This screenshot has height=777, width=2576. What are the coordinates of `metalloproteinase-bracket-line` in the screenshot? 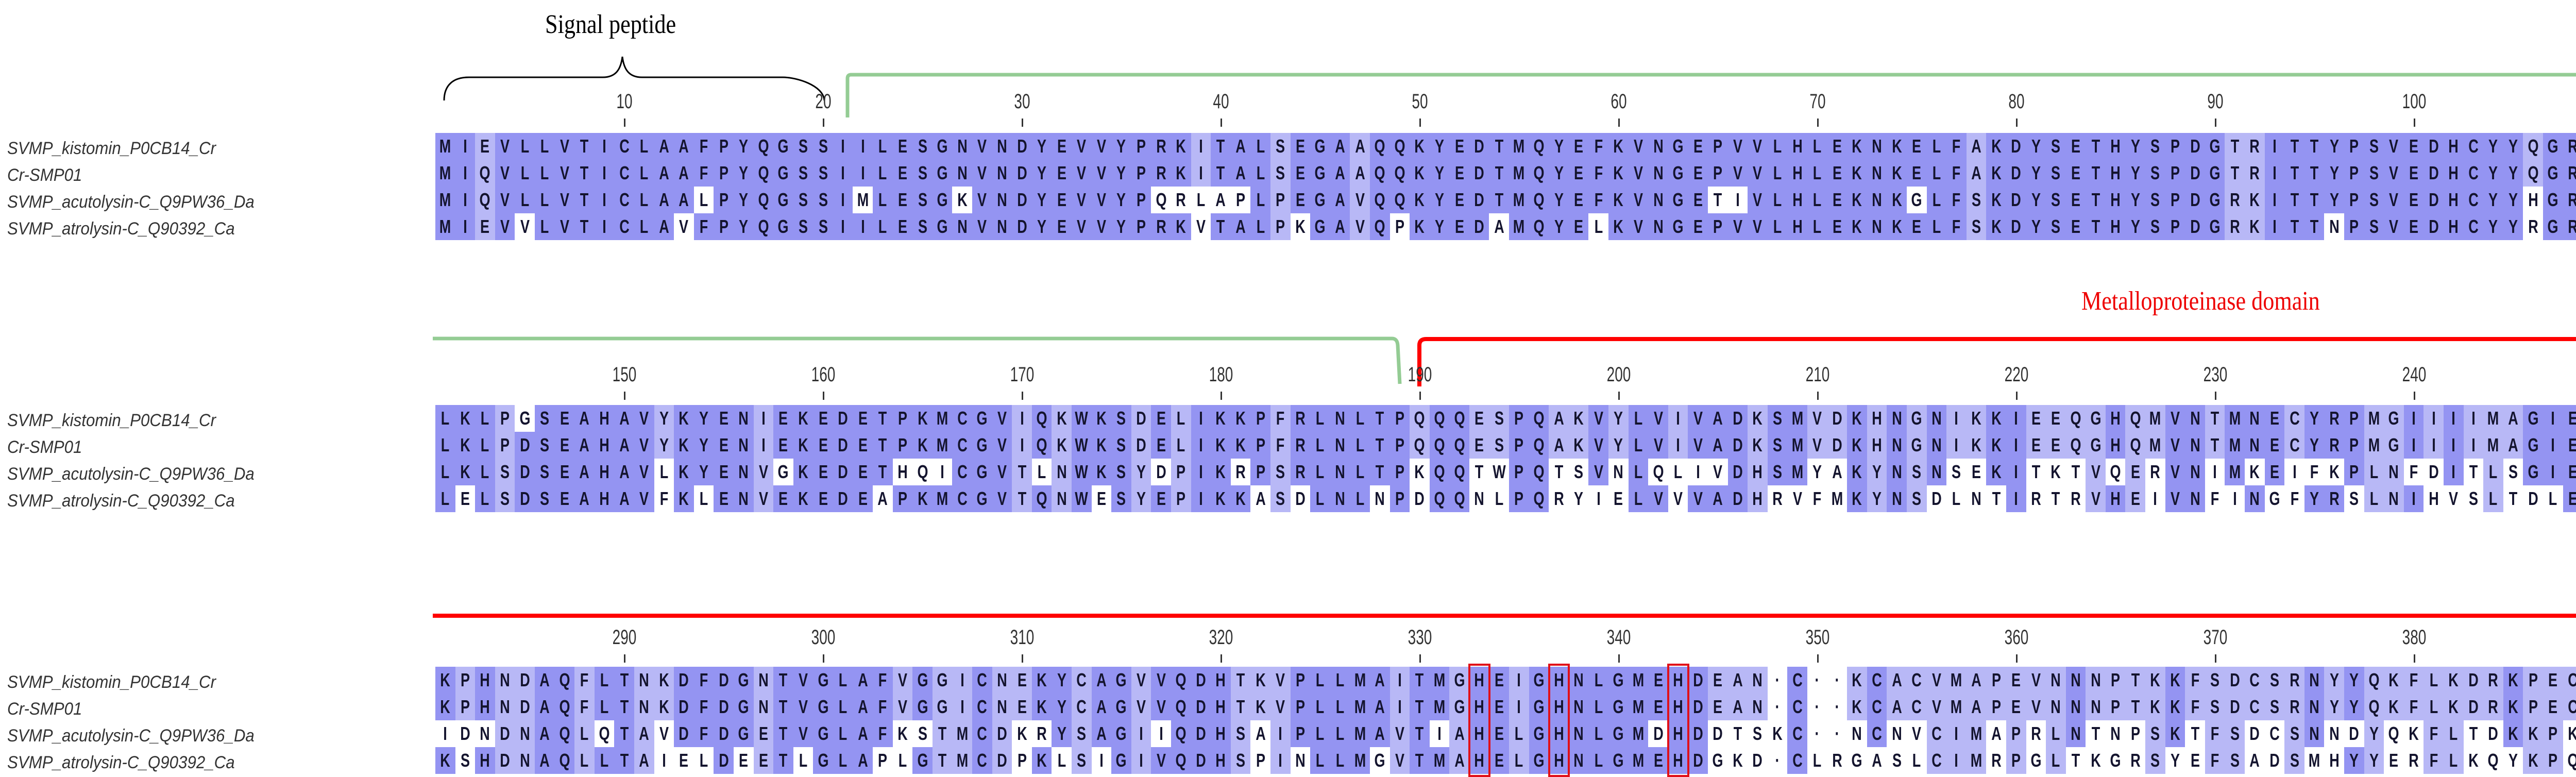 It's located at (1996, 362).